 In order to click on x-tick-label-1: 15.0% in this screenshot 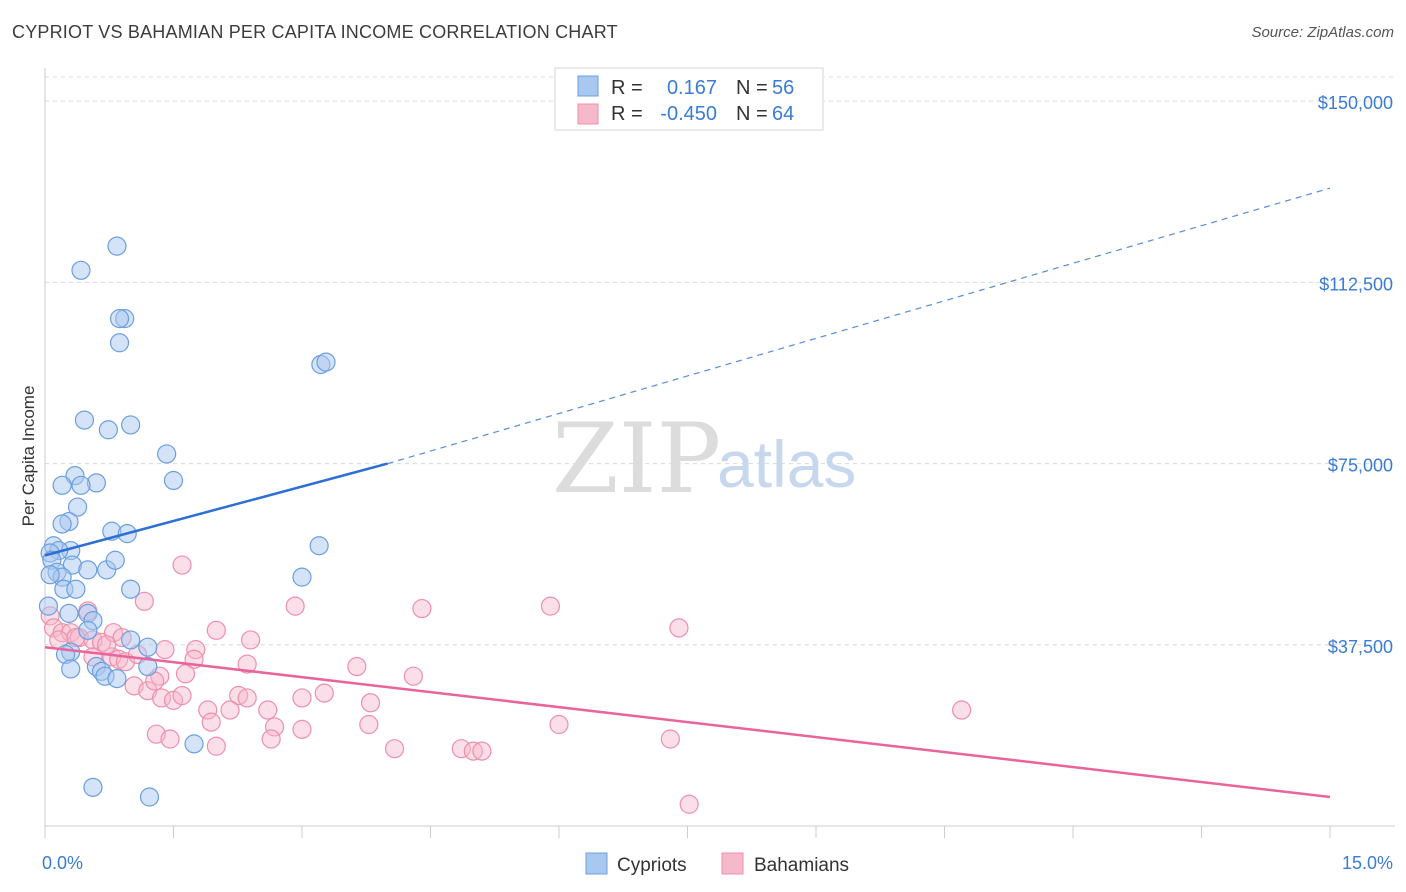, I will do `click(1367, 863)`.